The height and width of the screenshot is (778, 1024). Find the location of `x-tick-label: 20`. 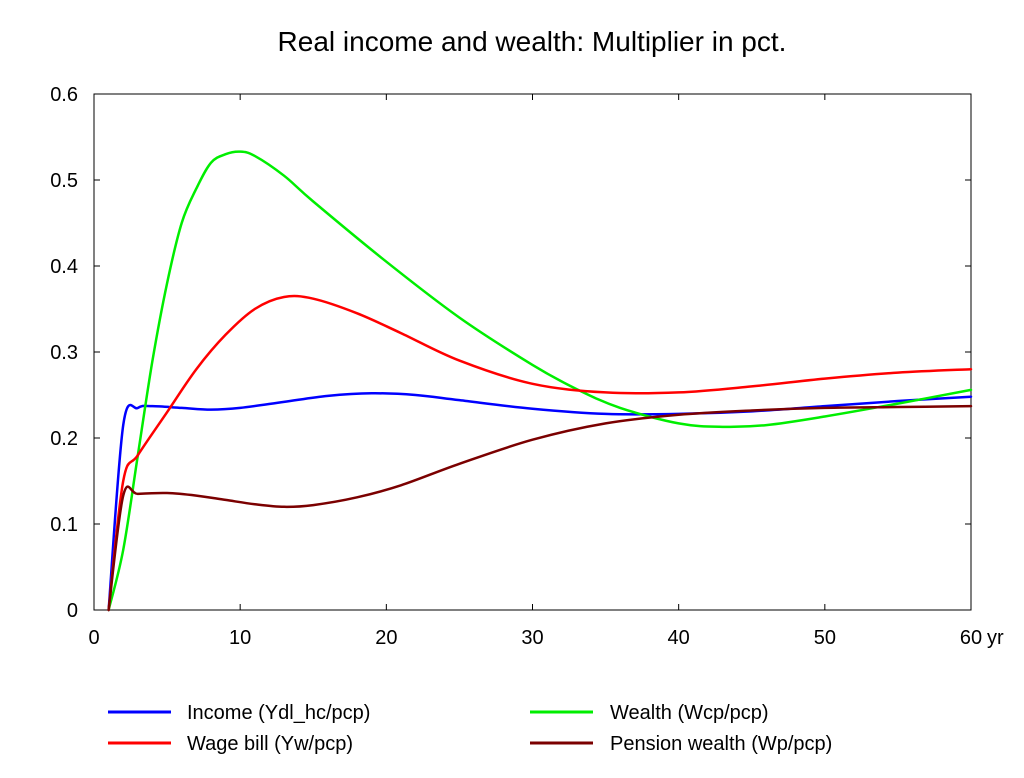

x-tick-label: 20 is located at coordinates (386, 638).